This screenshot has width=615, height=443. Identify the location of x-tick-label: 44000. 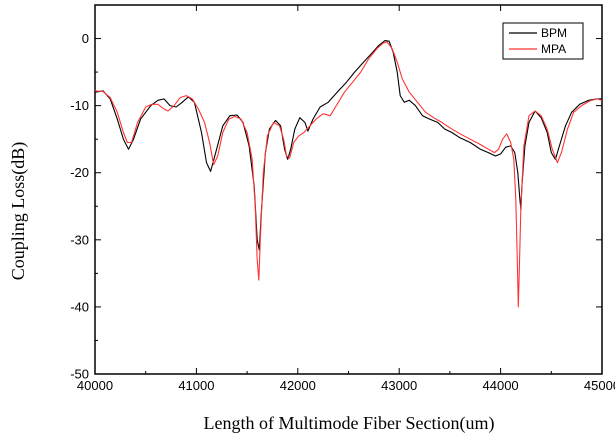
(501, 385).